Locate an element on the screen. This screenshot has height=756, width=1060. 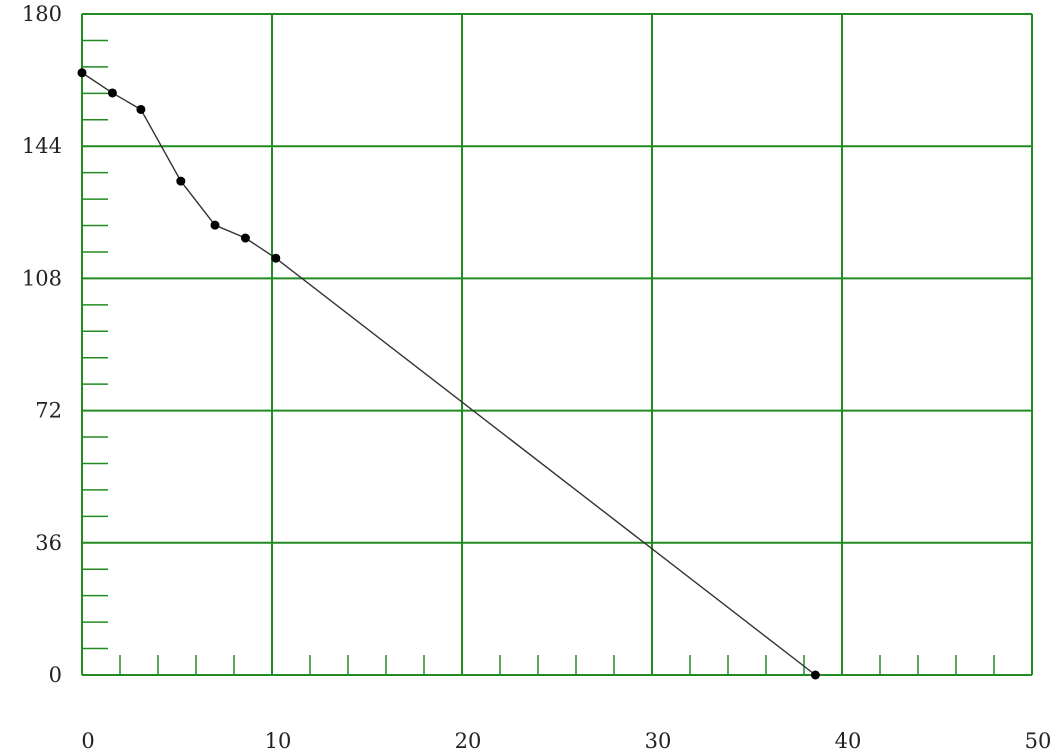
y-tick-label: 180 is located at coordinates (42, 14).